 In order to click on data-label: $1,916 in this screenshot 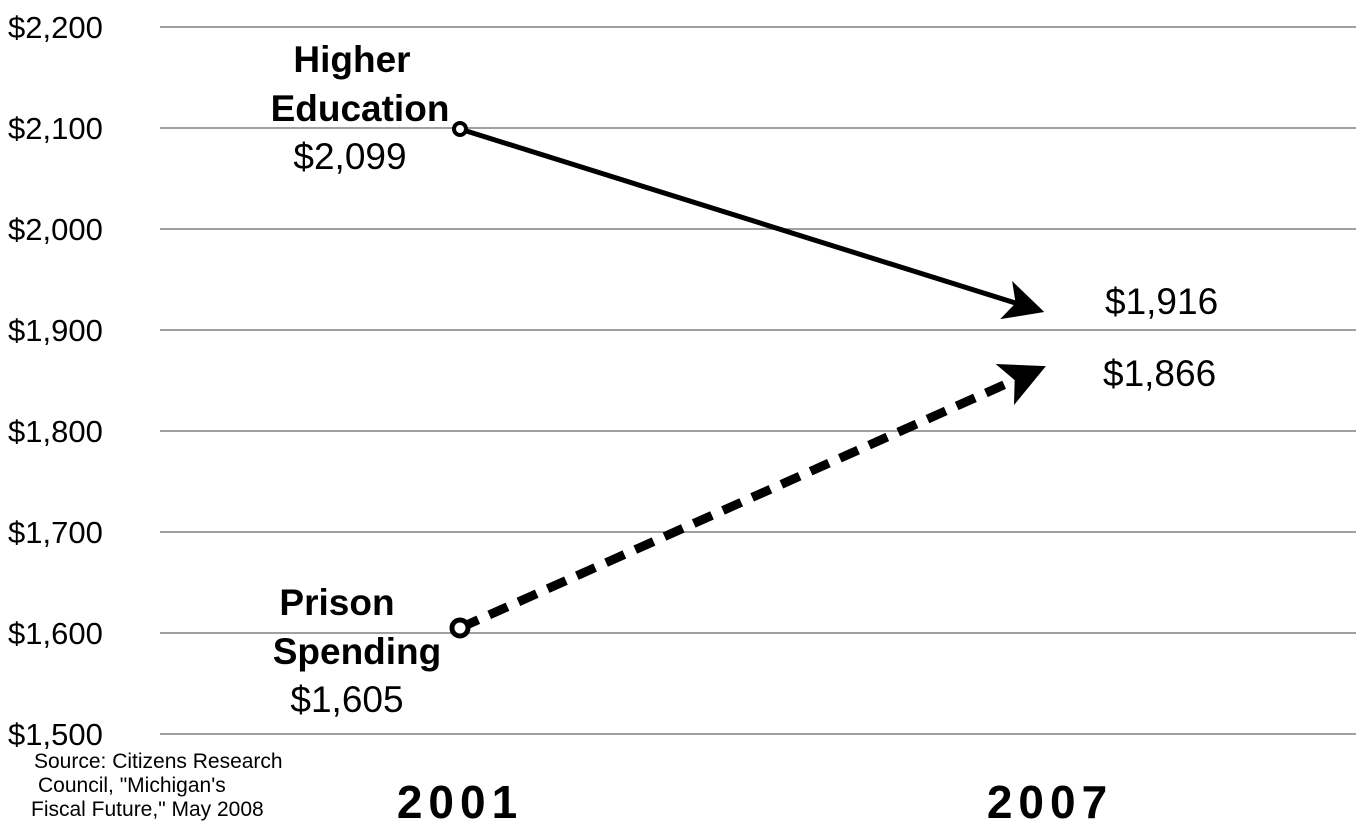, I will do `click(1161, 301)`.